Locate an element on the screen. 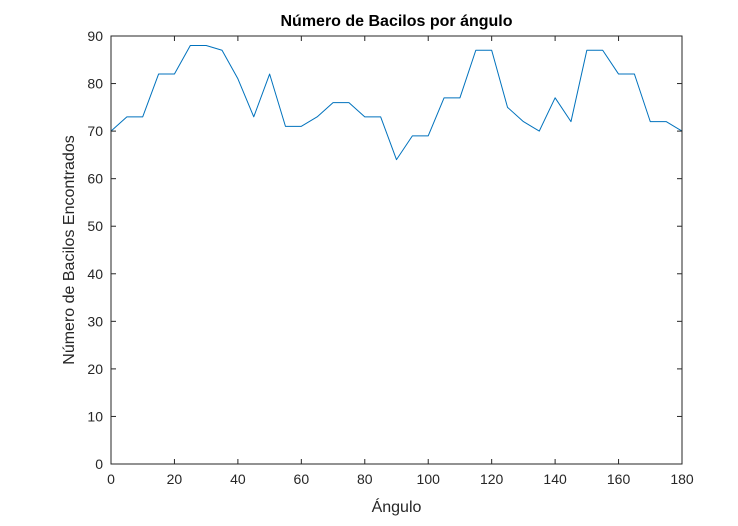 The height and width of the screenshot is (526, 738). y-tick-label: 80 is located at coordinates (95, 84).